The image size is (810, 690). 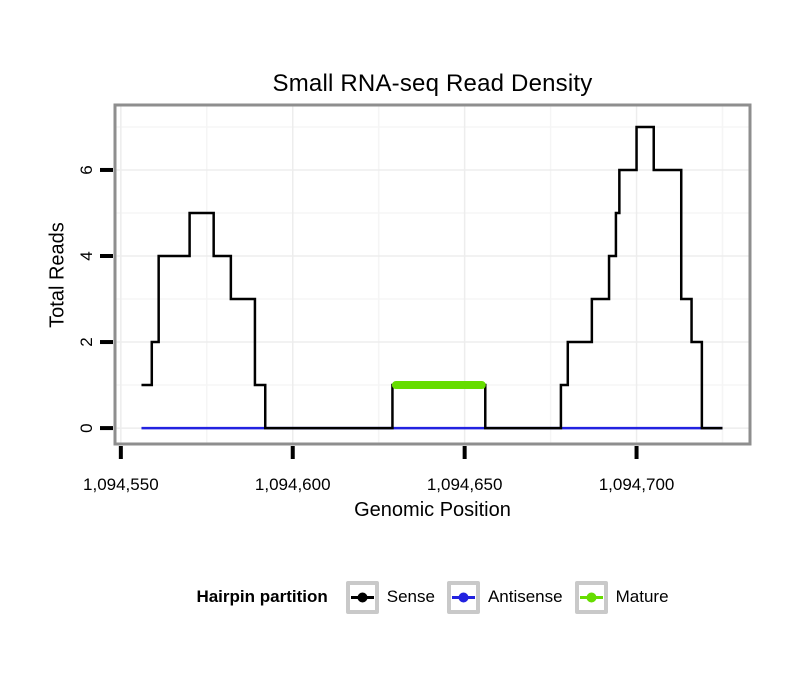 What do you see at coordinates (57, 275) in the screenshot?
I see `y-axis-label: Total Reads` at bounding box center [57, 275].